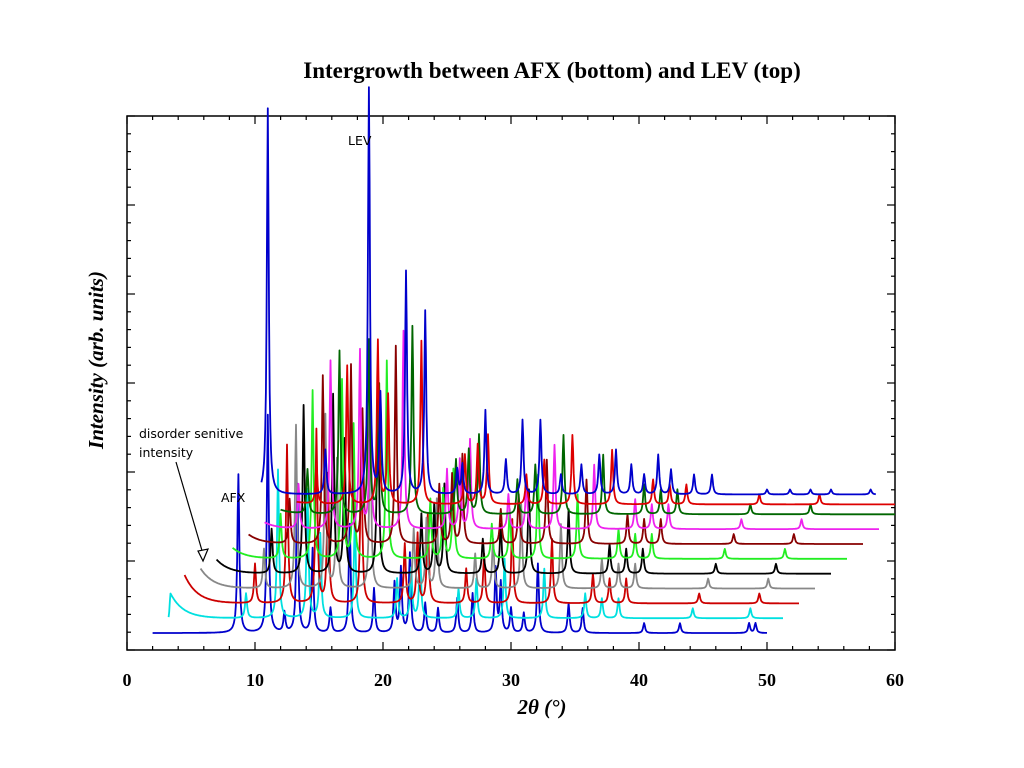 This screenshot has height=768, width=1024. What do you see at coordinates (383, 680) in the screenshot?
I see `x-tick-label: 20` at bounding box center [383, 680].